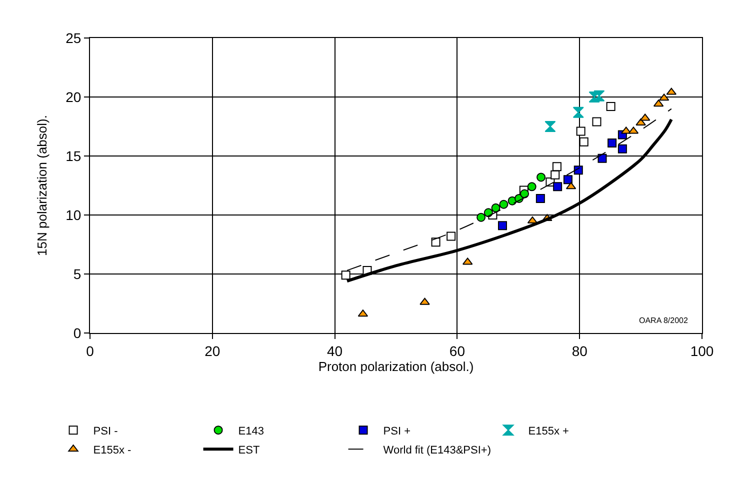 The image size is (730, 493). Describe the element at coordinates (77, 274) in the screenshot. I see `y-tick-label: 5` at that location.